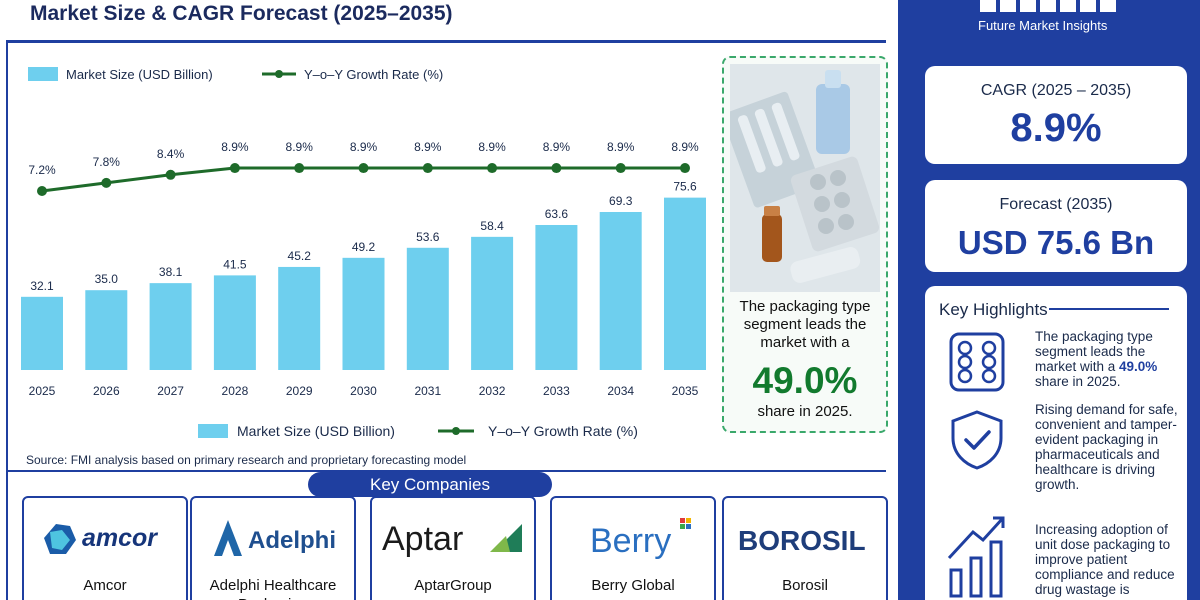  What do you see at coordinates (685, 147) in the screenshot?
I see `line-label-2035: 8.9%` at bounding box center [685, 147].